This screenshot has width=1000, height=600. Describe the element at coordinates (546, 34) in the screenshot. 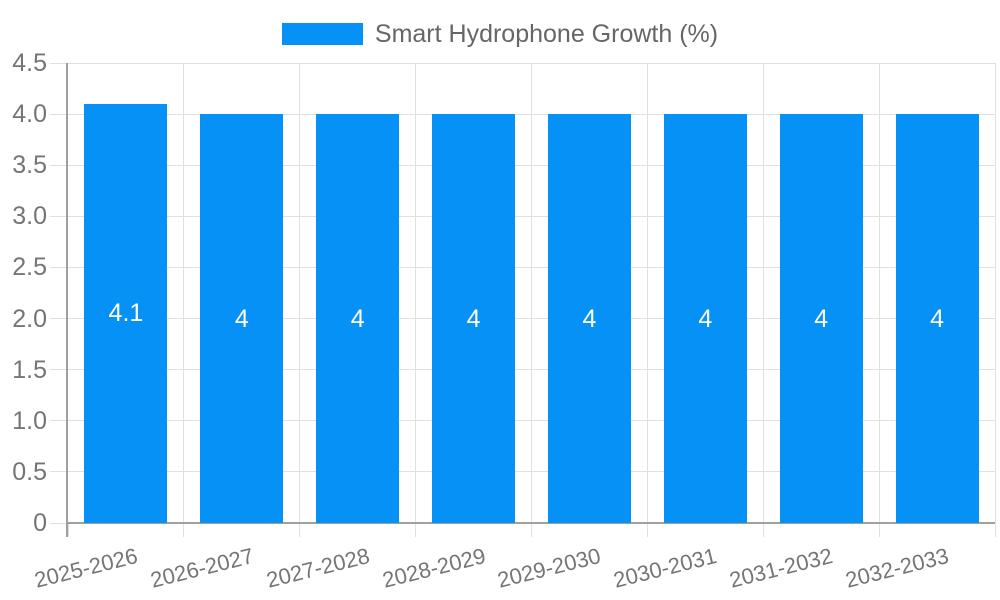

I see `legend-label: Smart Hydrophone Growth (%)` at that location.